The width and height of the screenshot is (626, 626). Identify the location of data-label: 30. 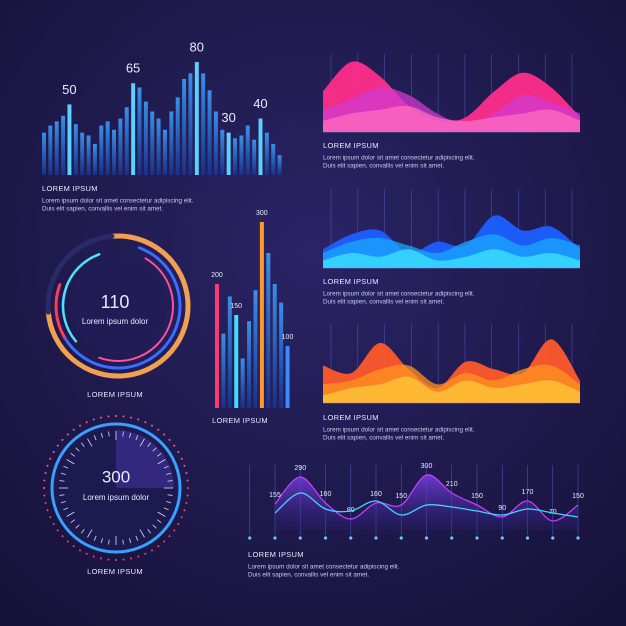
(228, 117).